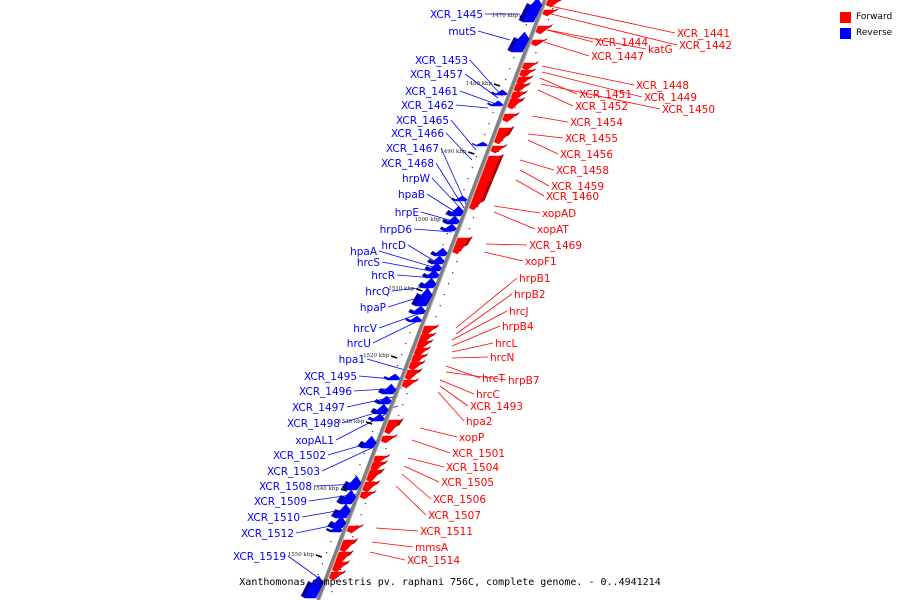 The height and width of the screenshot is (600, 900). I want to click on reverse-gene-label: XCR_1461, so click(431, 92).